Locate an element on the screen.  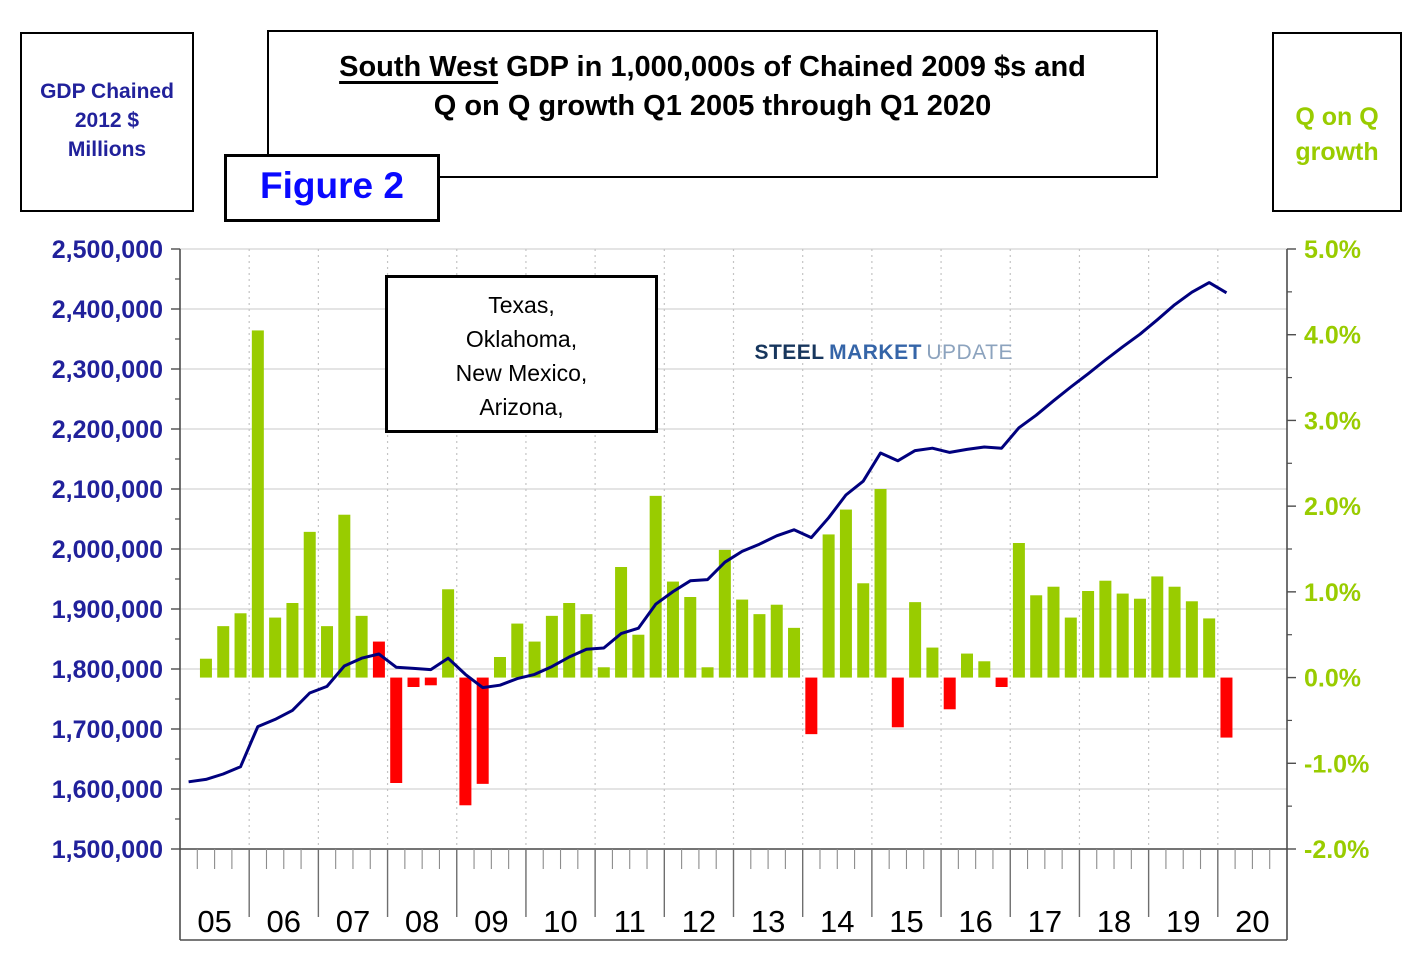
left-axis-title-box: GDP Chained 2012 $ Millions is located at coordinates (107, 122).